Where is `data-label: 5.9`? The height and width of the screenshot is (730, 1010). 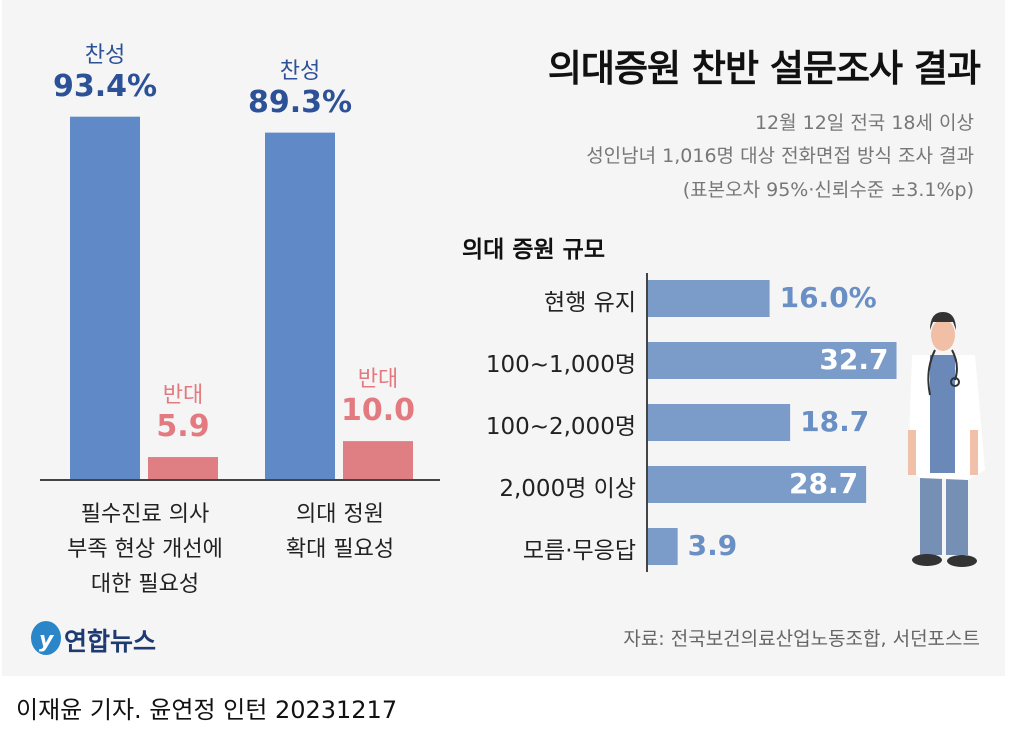 data-label: 5.9 is located at coordinates (183, 427).